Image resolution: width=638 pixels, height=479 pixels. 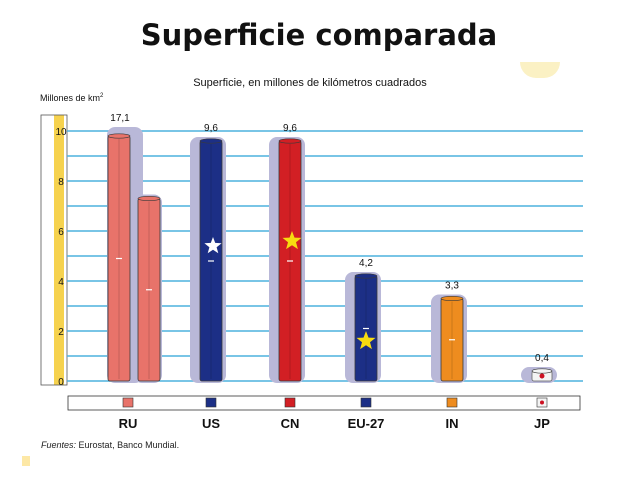 I want to click on category-label: IN, so click(x=452, y=423).